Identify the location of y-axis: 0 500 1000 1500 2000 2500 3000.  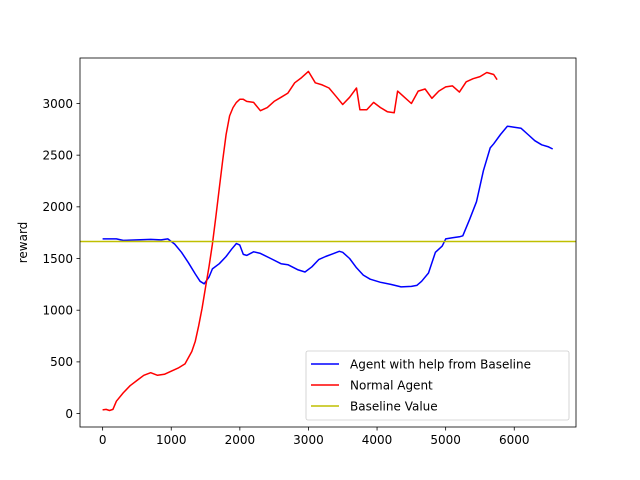
(61, 259).